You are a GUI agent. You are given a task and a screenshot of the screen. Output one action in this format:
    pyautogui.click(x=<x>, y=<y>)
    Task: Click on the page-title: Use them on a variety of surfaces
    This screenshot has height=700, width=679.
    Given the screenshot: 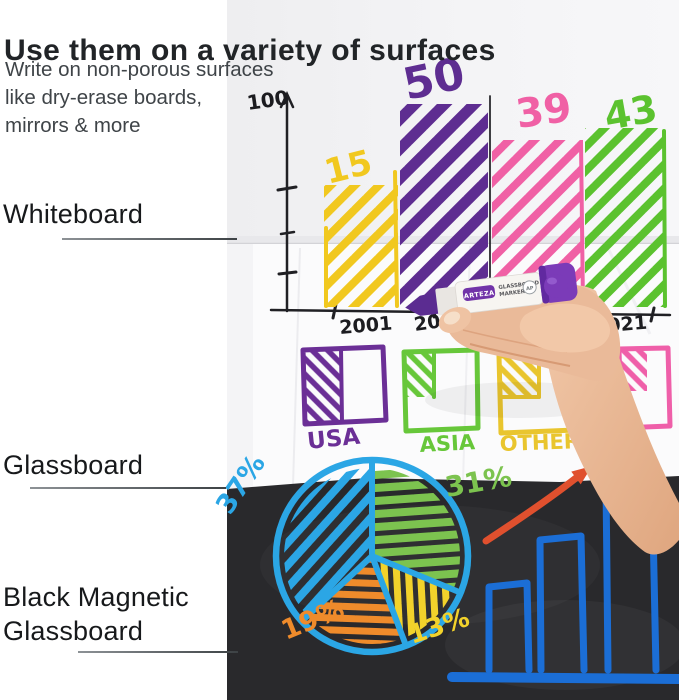 What is the action you would take?
    pyautogui.click(x=250, y=51)
    